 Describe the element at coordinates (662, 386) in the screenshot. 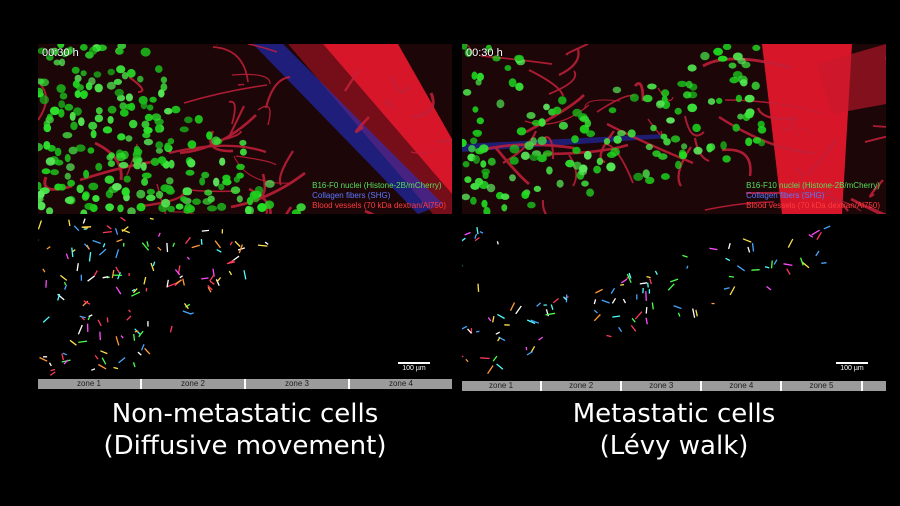

I see `zone-label: zone 3` at that location.